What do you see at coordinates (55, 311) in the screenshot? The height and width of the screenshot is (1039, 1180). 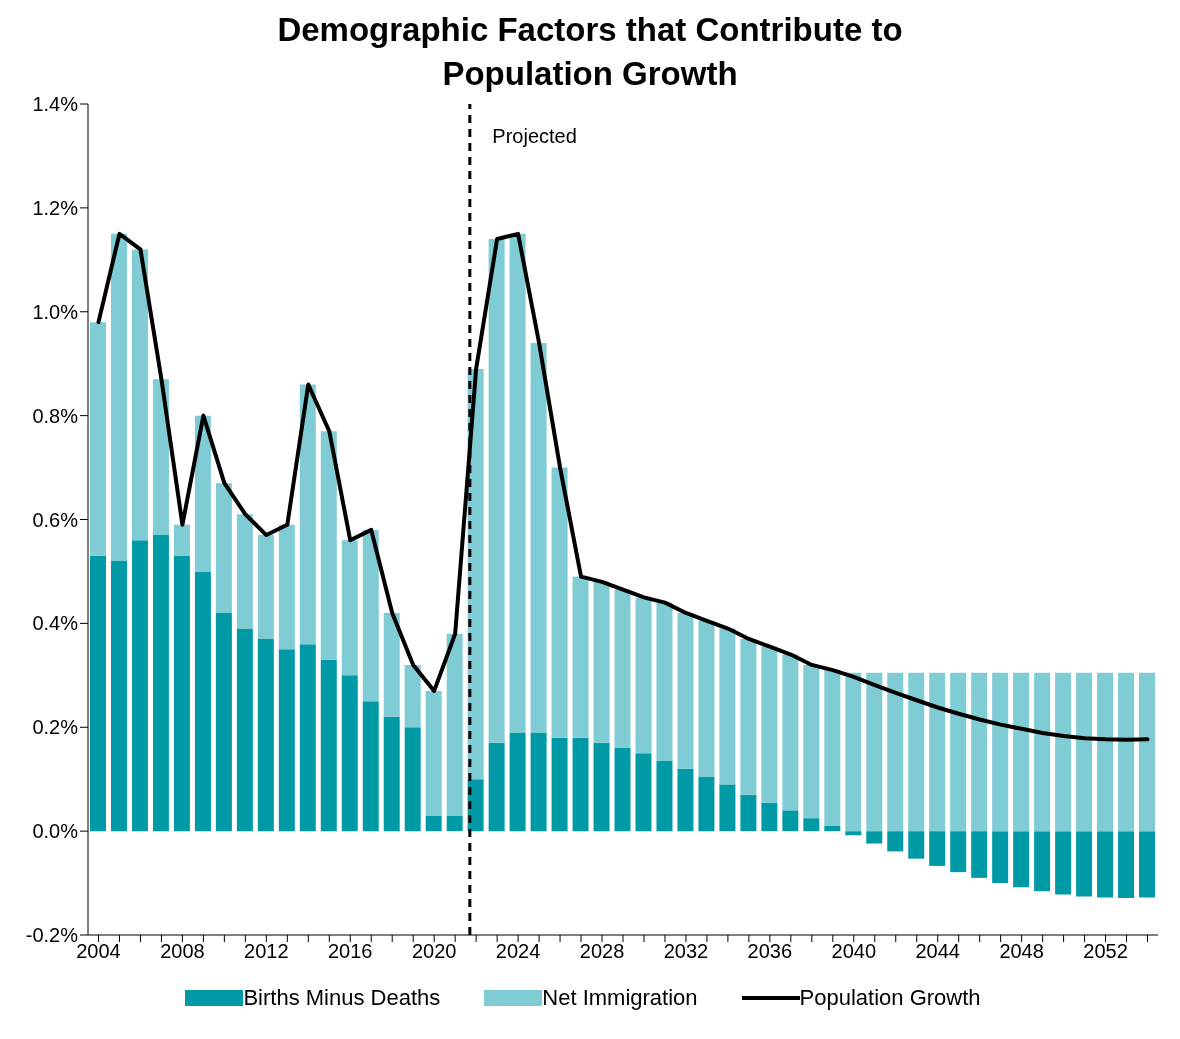 I see `y-tick-label: 1.0%` at bounding box center [55, 311].